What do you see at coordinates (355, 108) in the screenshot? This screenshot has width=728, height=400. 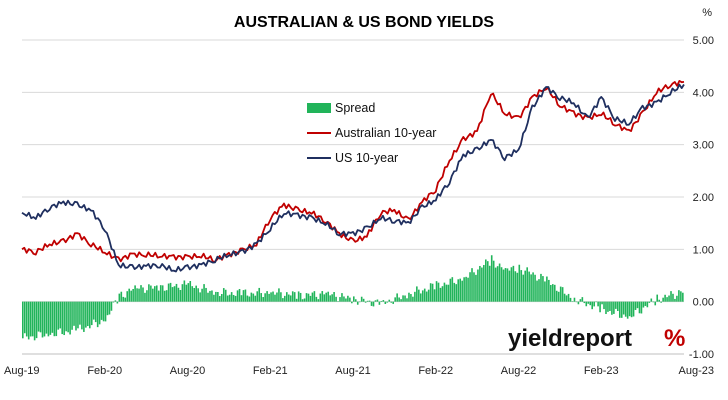 I see `legend-label: Spread` at bounding box center [355, 108].